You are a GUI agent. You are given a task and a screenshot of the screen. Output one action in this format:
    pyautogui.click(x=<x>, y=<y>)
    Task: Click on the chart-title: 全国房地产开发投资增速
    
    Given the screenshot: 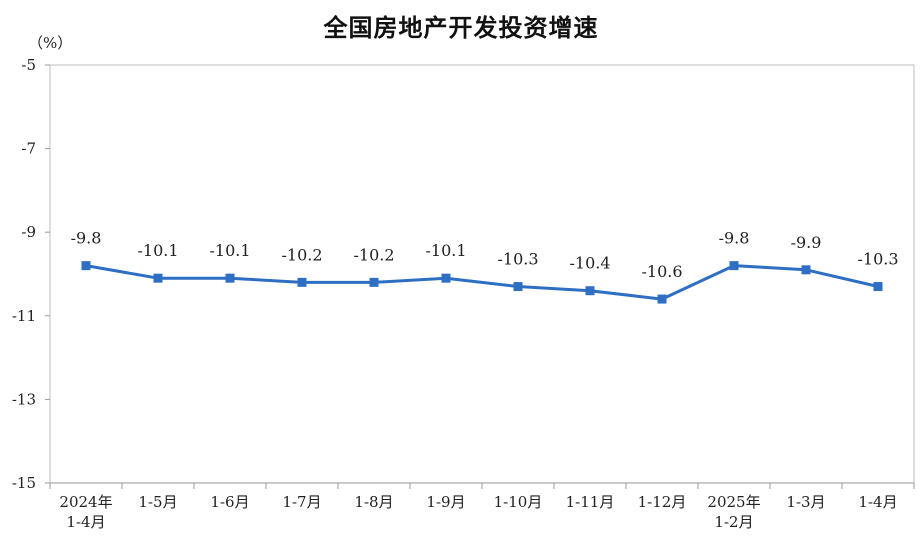 What is the action you would take?
    pyautogui.click(x=461, y=28)
    